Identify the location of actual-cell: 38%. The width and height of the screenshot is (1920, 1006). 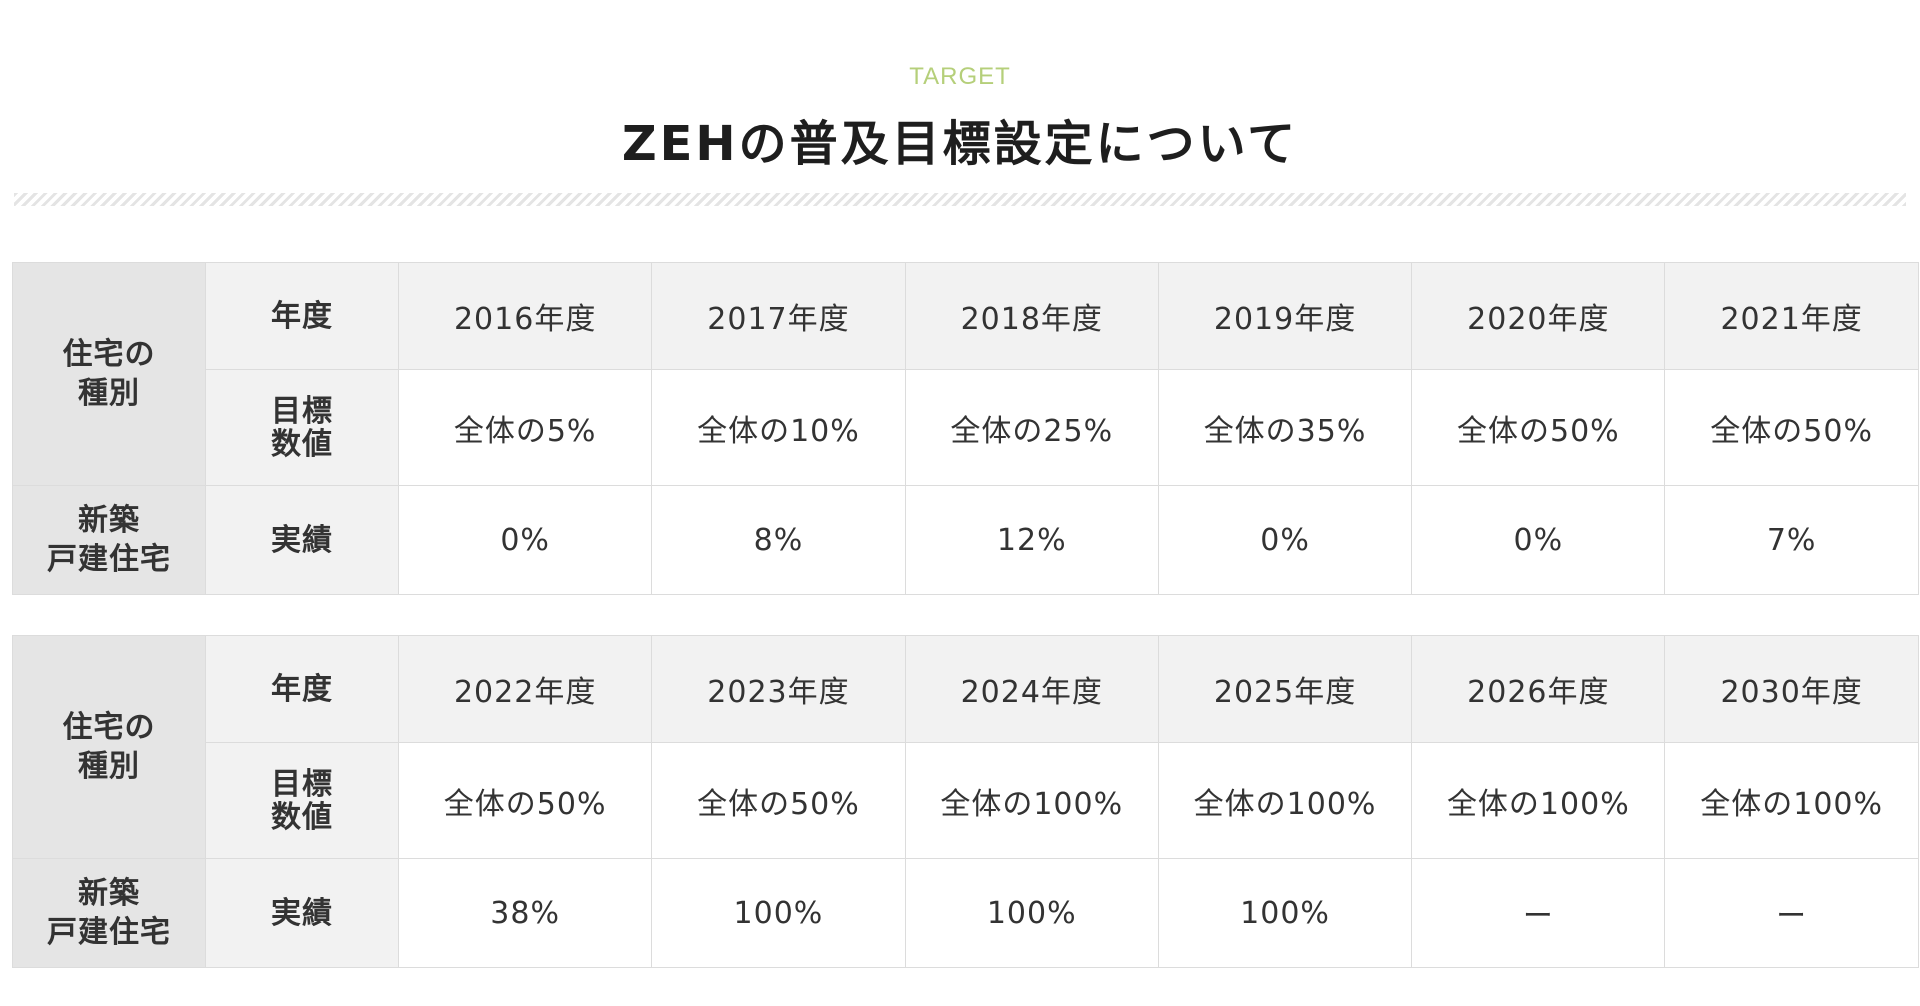
(525, 913).